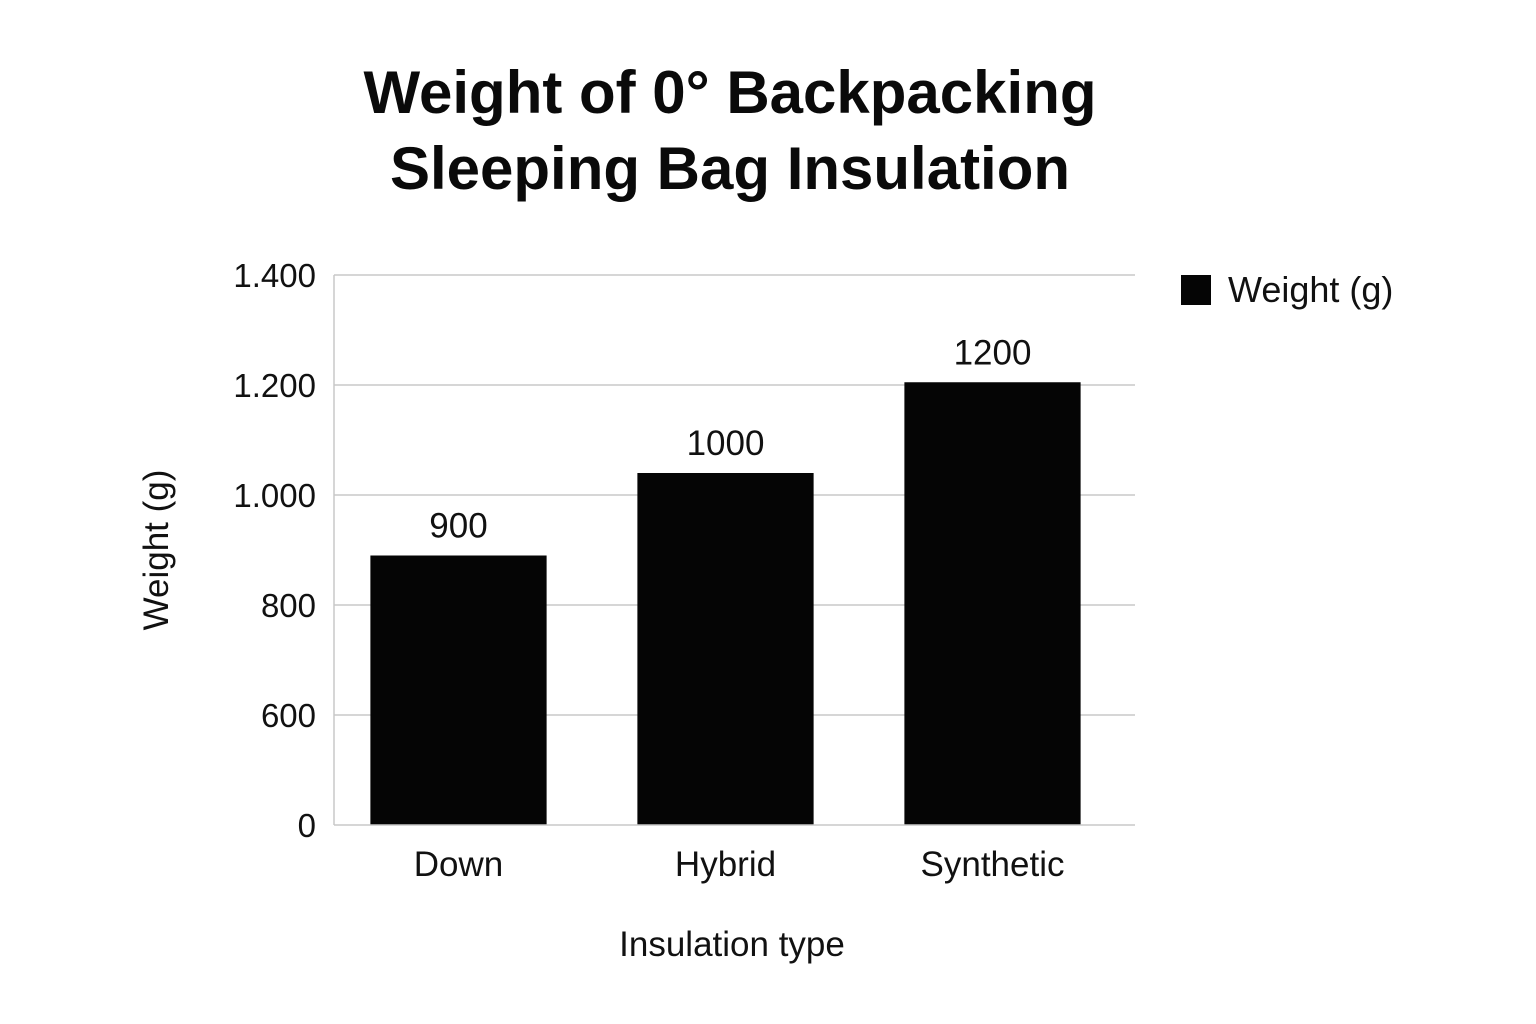 The width and height of the screenshot is (1536, 1024). I want to click on bar-value-label: 1200, so click(993, 352).